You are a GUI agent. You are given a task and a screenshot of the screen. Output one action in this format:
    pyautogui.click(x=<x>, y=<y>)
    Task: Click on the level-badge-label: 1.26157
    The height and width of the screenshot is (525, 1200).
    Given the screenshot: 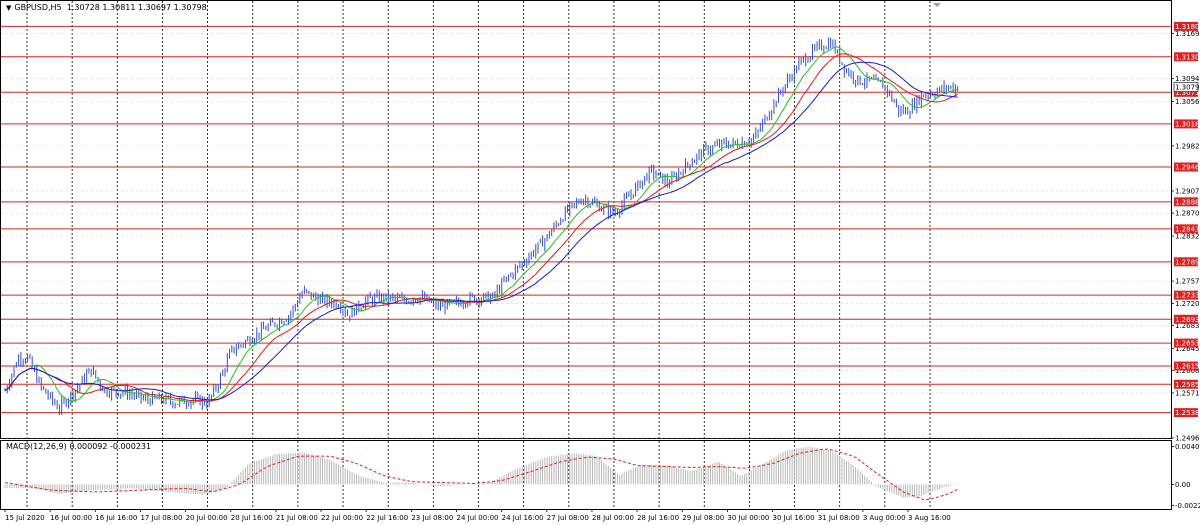 What is the action you would take?
    pyautogui.click(x=1187, y=367)
    